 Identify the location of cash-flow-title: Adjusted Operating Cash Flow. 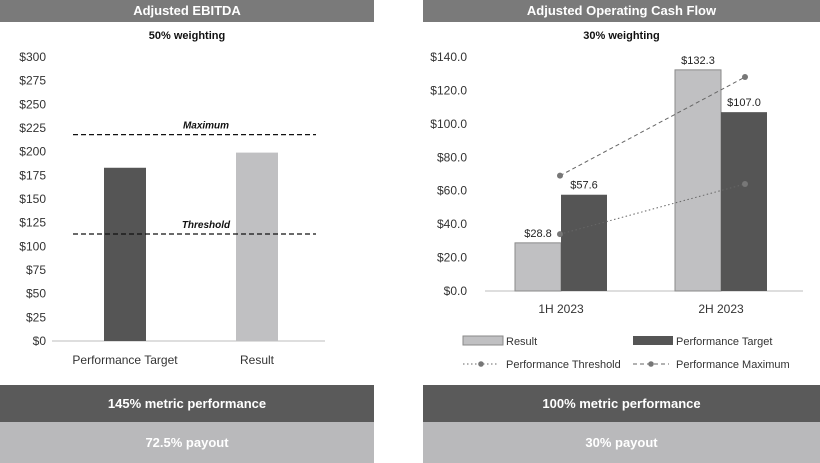
(621, 11).